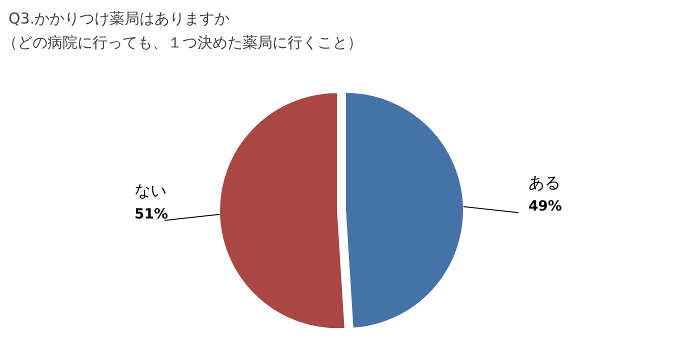 The width and height of the screenshot is (694, 359). I want to click on data-label: 51%, so click(151, 214).